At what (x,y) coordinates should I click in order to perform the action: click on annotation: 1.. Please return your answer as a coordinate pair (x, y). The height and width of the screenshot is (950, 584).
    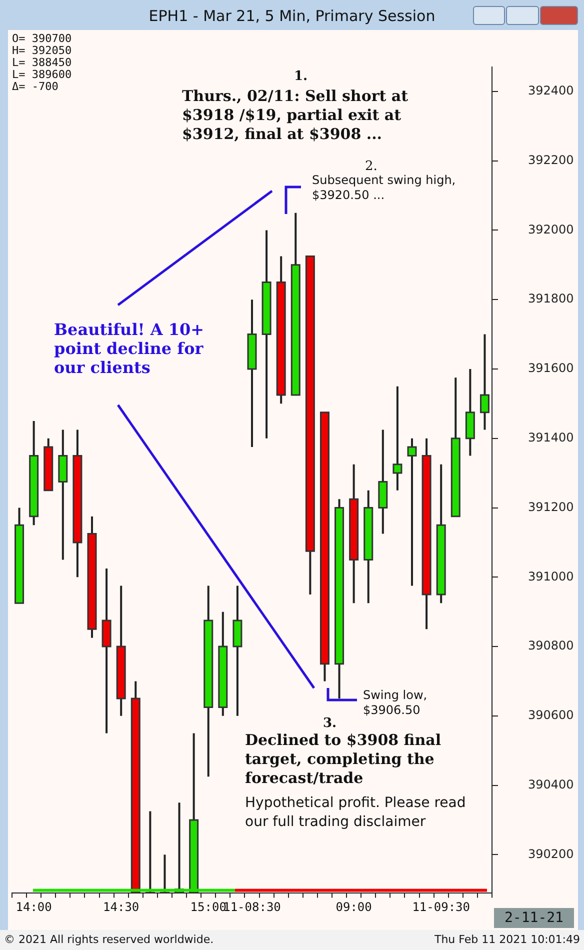
    Looking at the image, I should click on (301, 76).